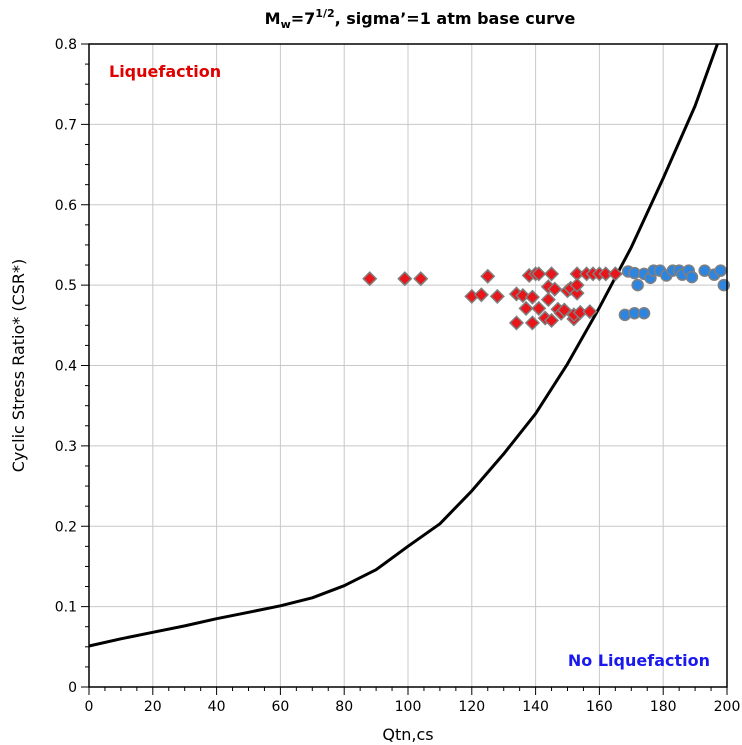 The width and height of the screenshot is (742, 745). What do you see at coordinates (407, 734) in the screenshot?
I see `x-axis-label: Qtn,cs` at bounding box center [407, 734].